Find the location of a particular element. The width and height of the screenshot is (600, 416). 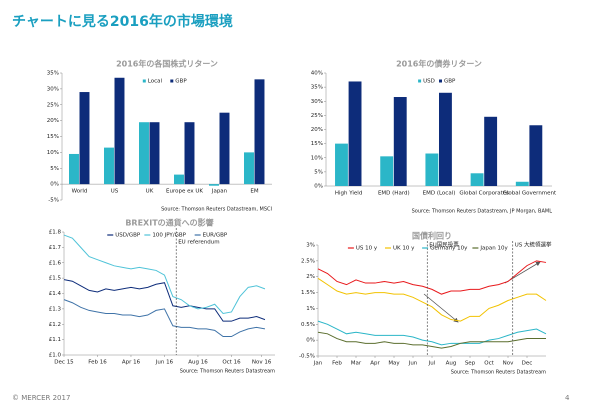

x-tick-label: Apr is located at coordinates (375, 364).